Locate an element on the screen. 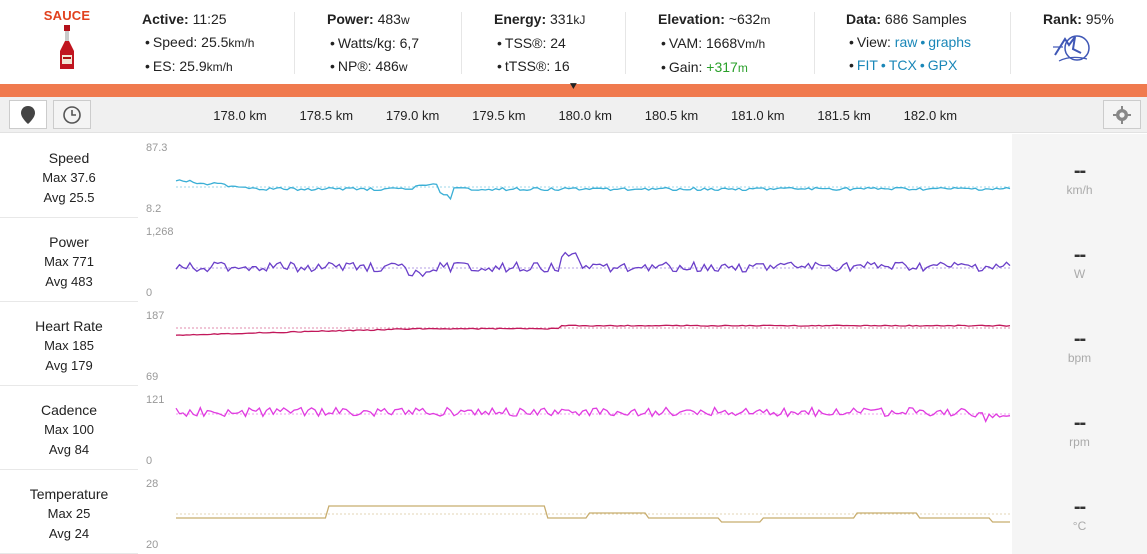 Image resolution: width=1147 pixels, height=554 pixels. stream-max: Max 37.6 is located at coordinates (69, 177).